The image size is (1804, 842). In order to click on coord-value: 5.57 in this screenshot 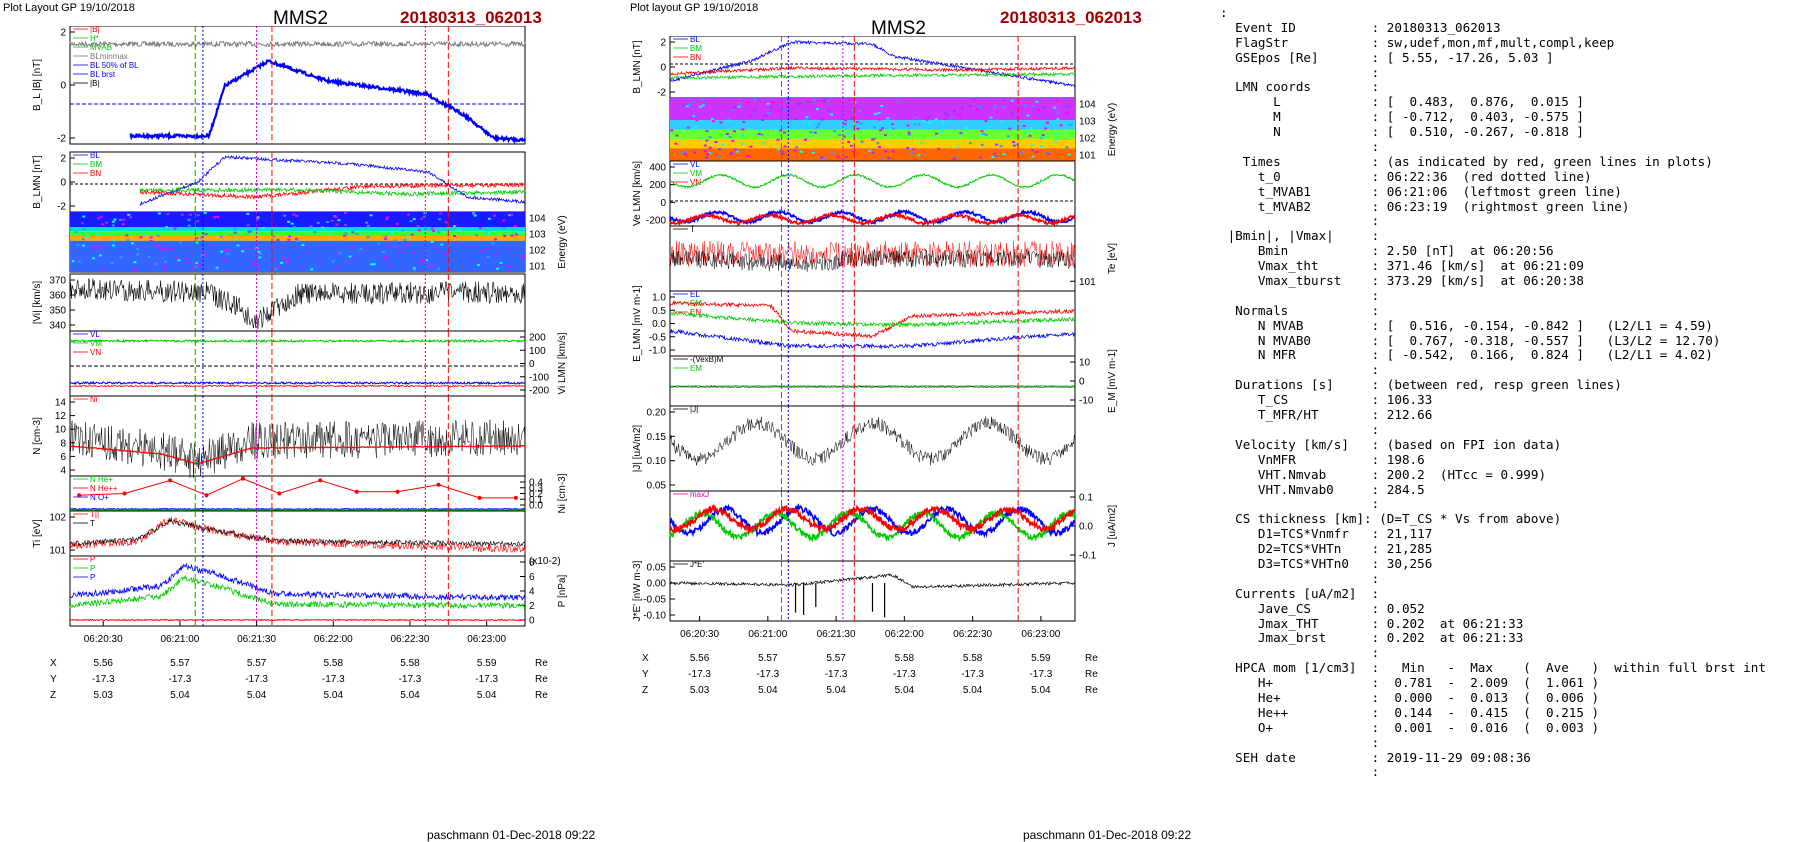, I will do `click(180, 663)`.